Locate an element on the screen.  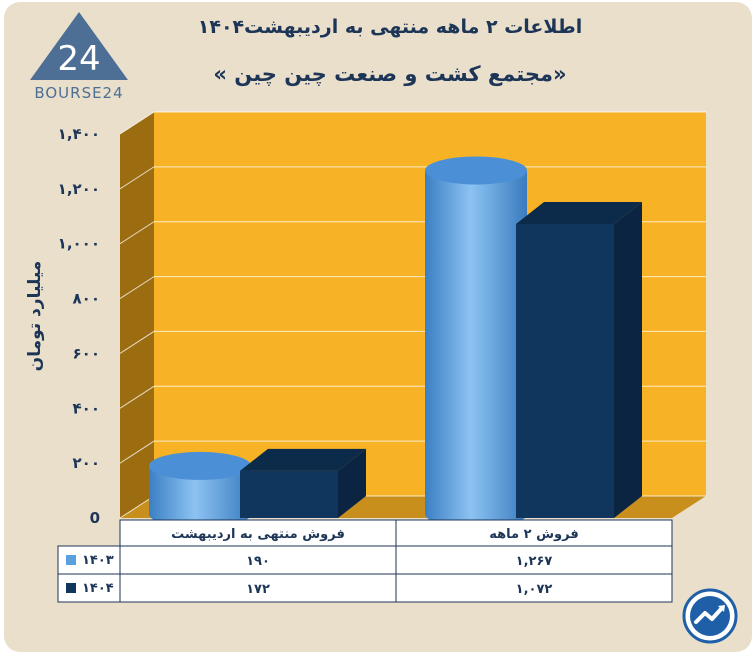
gridline is located at coordinates (412, 123).